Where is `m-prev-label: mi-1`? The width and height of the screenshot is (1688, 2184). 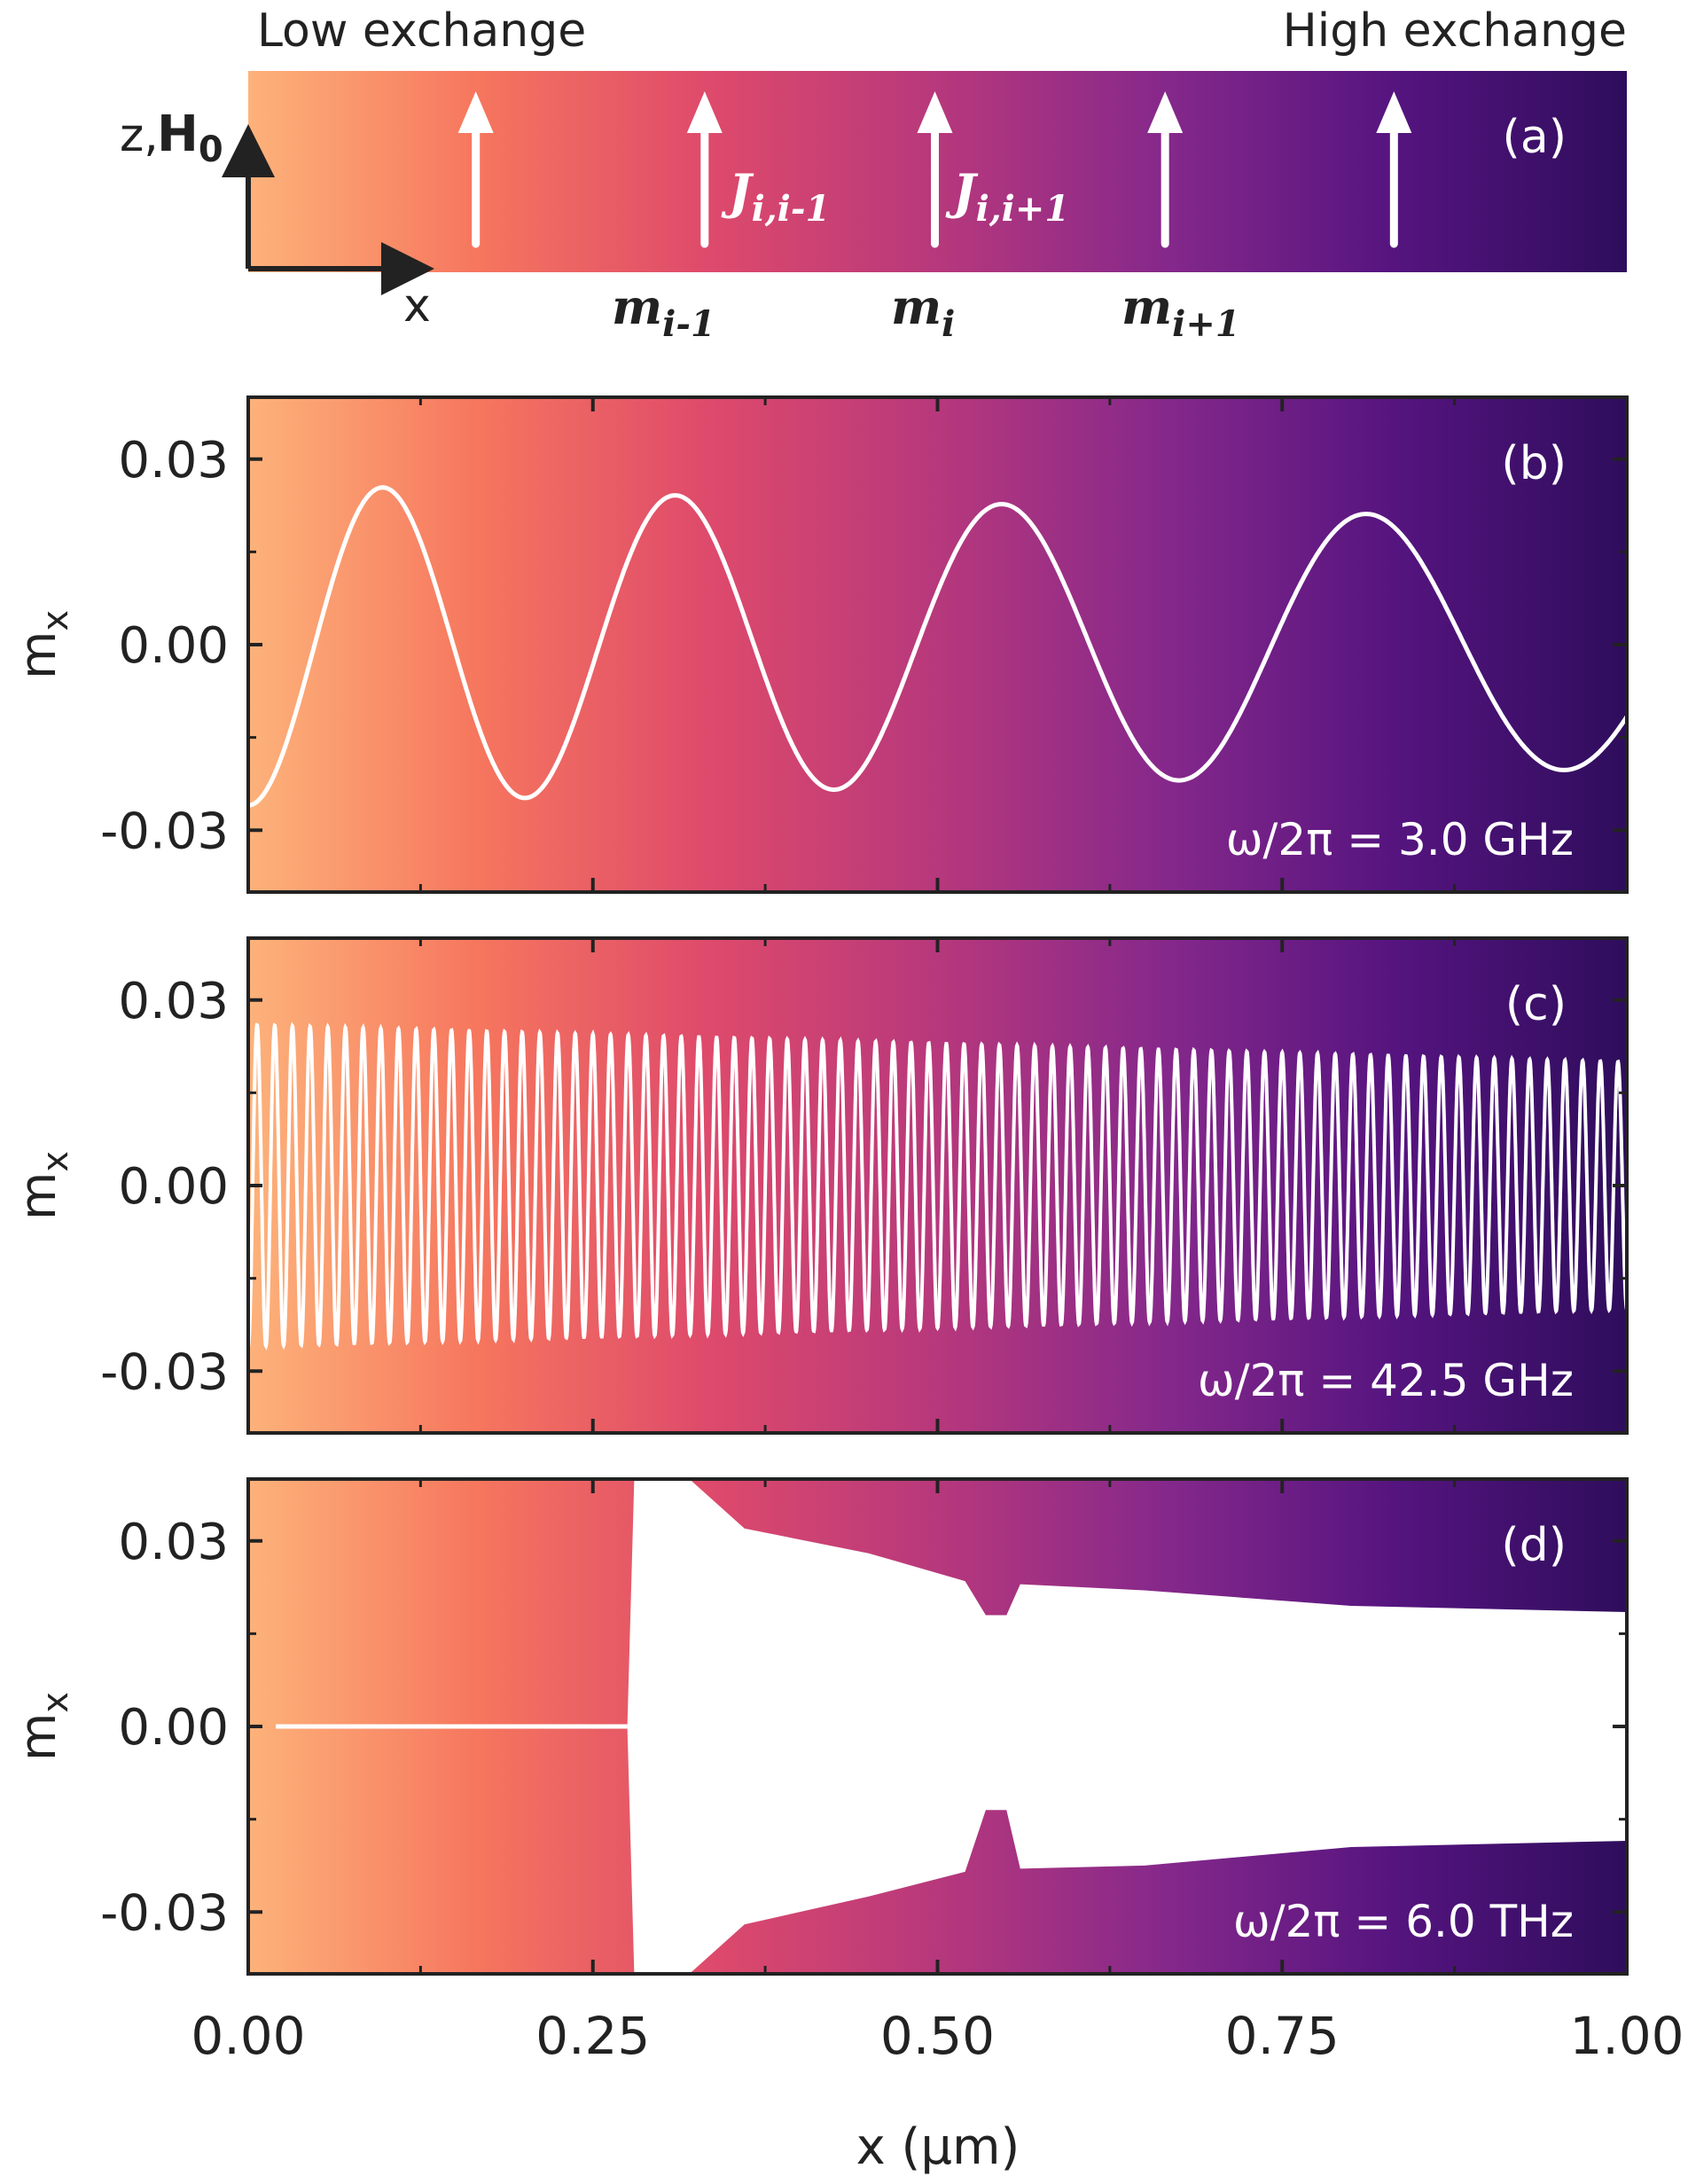
m-prev-label: mi-1 is located at coordinates (663, 311).